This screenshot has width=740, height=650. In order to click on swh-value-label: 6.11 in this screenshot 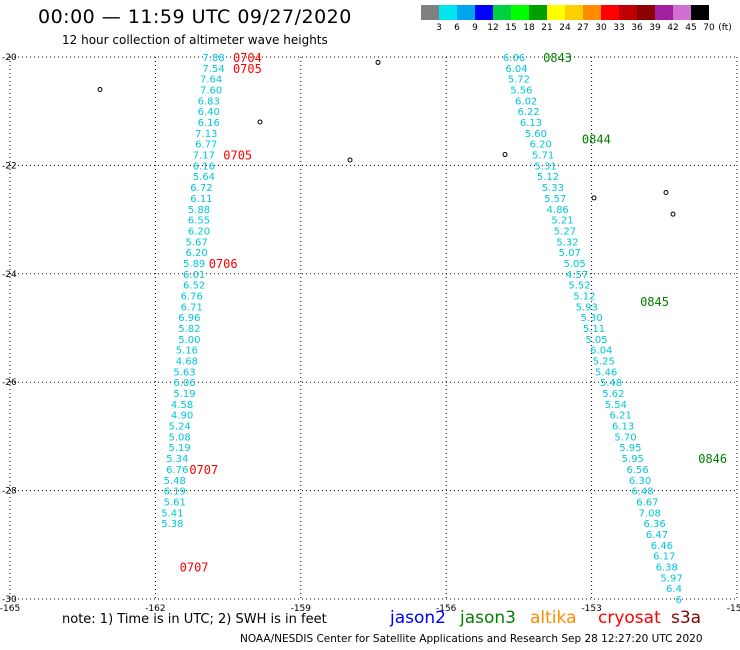, I will do `click(201, 199)`.